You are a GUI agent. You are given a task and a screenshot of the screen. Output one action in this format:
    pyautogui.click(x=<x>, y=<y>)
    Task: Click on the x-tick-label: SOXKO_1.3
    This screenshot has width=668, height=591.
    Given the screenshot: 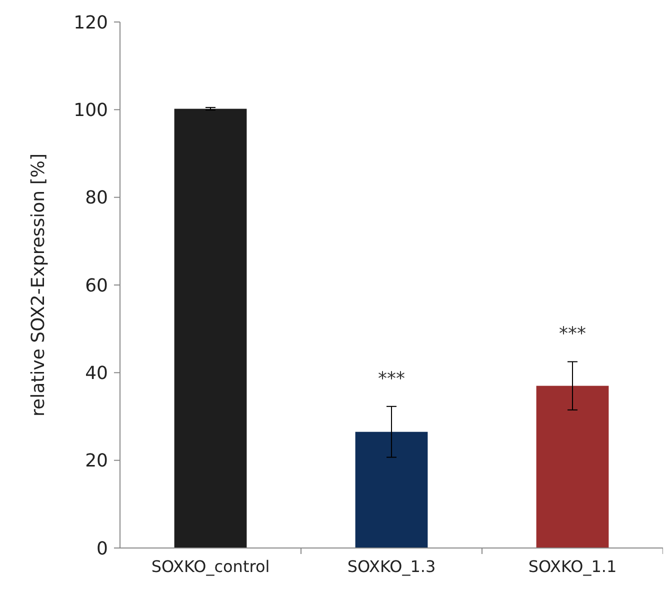 What is the action you would take?
    pyautogui.click(x=391, y=566)
    